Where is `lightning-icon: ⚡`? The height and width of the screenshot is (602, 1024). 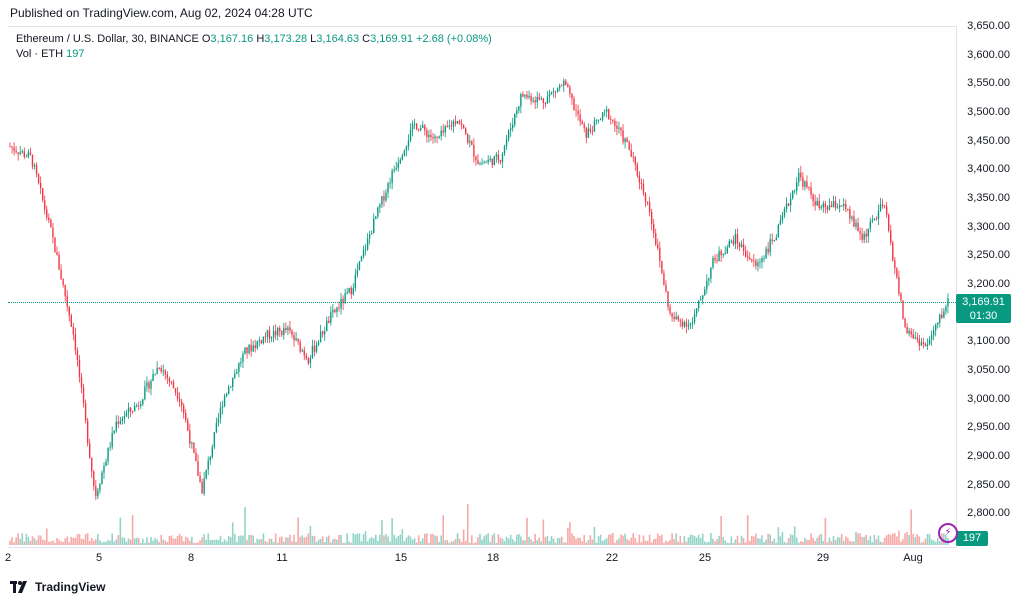
lightning-icon: ⚡ is located at coordinates (948, 533).